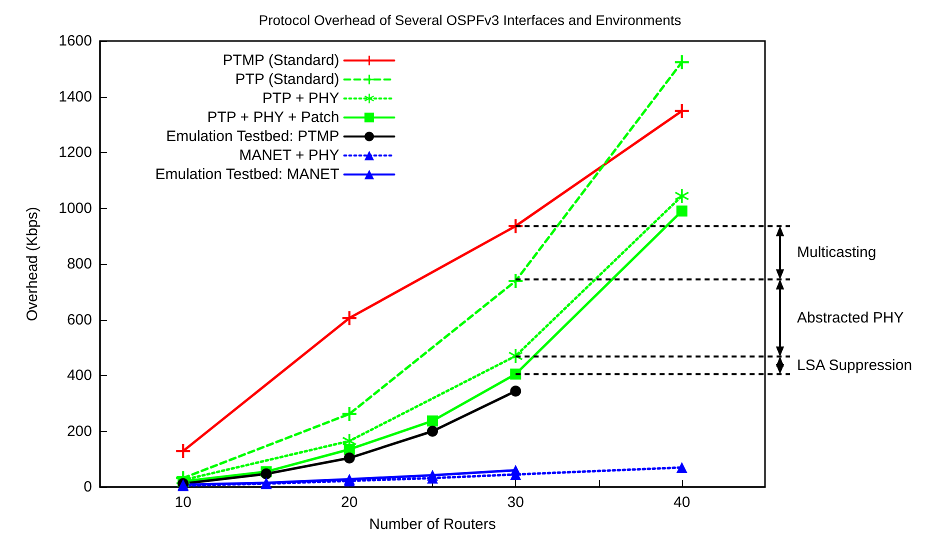 This screenshot has height=543, width=940. I want to click on legend-label: MANET + PHY, so click(289, 155).